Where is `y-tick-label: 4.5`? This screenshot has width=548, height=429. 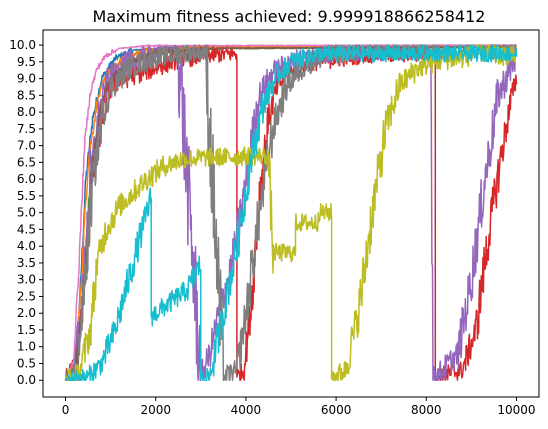
y-tick-label: 4.5 is located at coordinates (26, 229).